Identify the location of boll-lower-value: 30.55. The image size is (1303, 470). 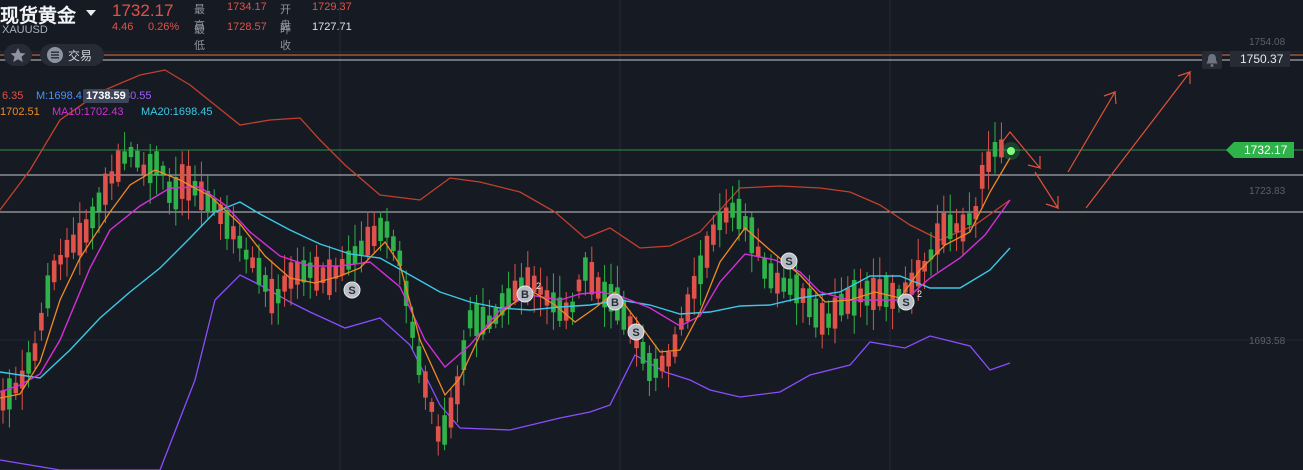
(138, 96).